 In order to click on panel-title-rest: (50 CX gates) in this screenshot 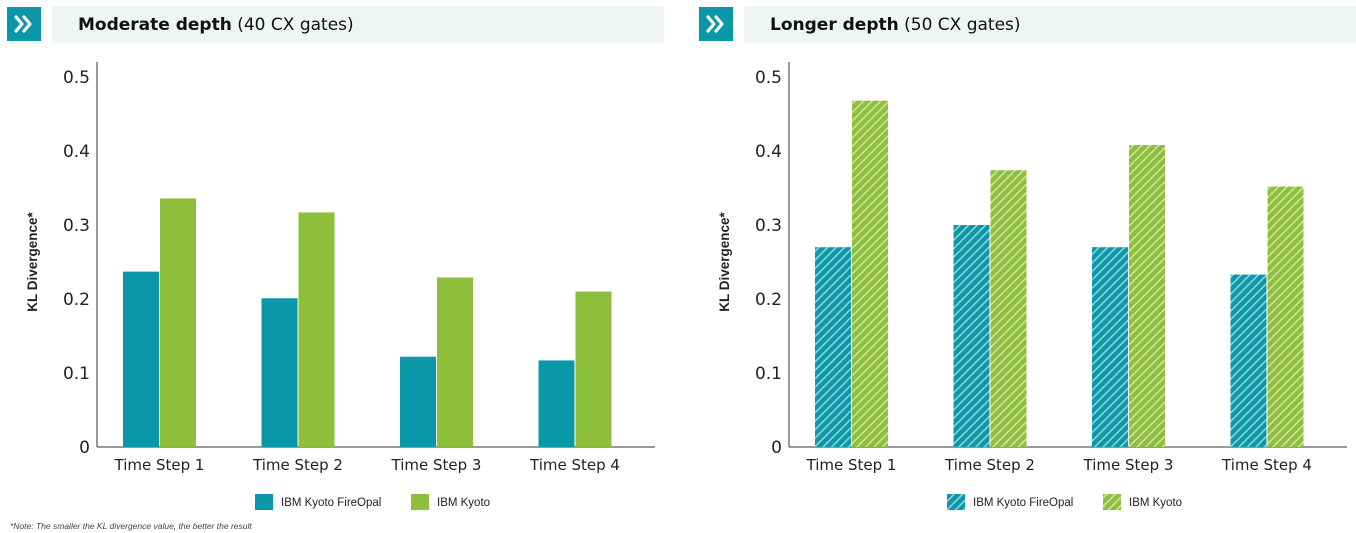, I will do `click(959, 25)`.